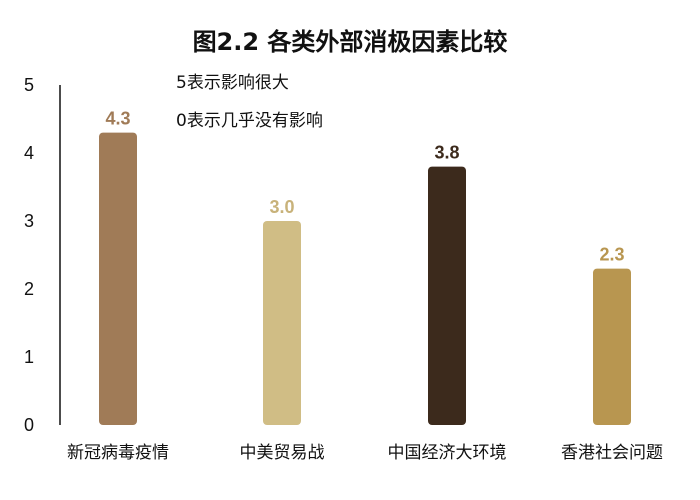 Image resolution: width=700 pixels, height=500 pixels. What do you see at coordinates (29, 85) in the screenshot?
I see `y-tick-label: 5` at bounding box center [29, 85].